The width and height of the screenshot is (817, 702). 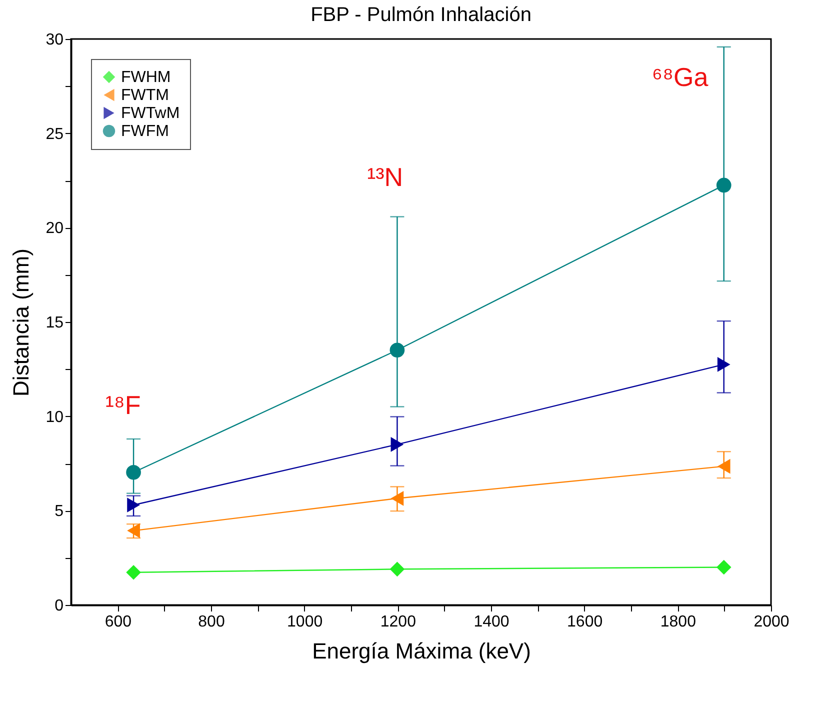 What do you see at coordinates (305, 622) in the screenshot?
I see `x-tick-label: 1000` at bounding box center [305, 622].